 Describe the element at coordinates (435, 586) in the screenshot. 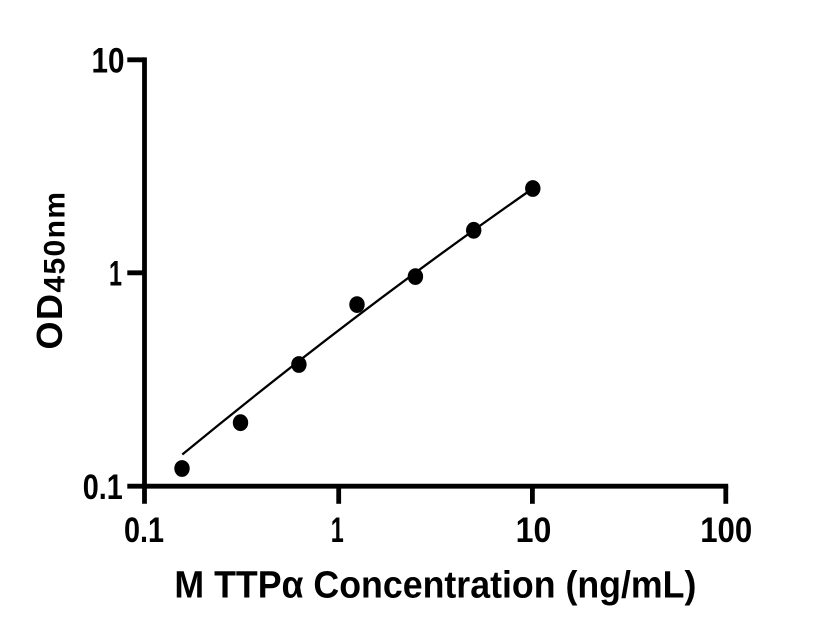

I see `svg-text: M TTPα Concentration (ng/mL)` at that location.